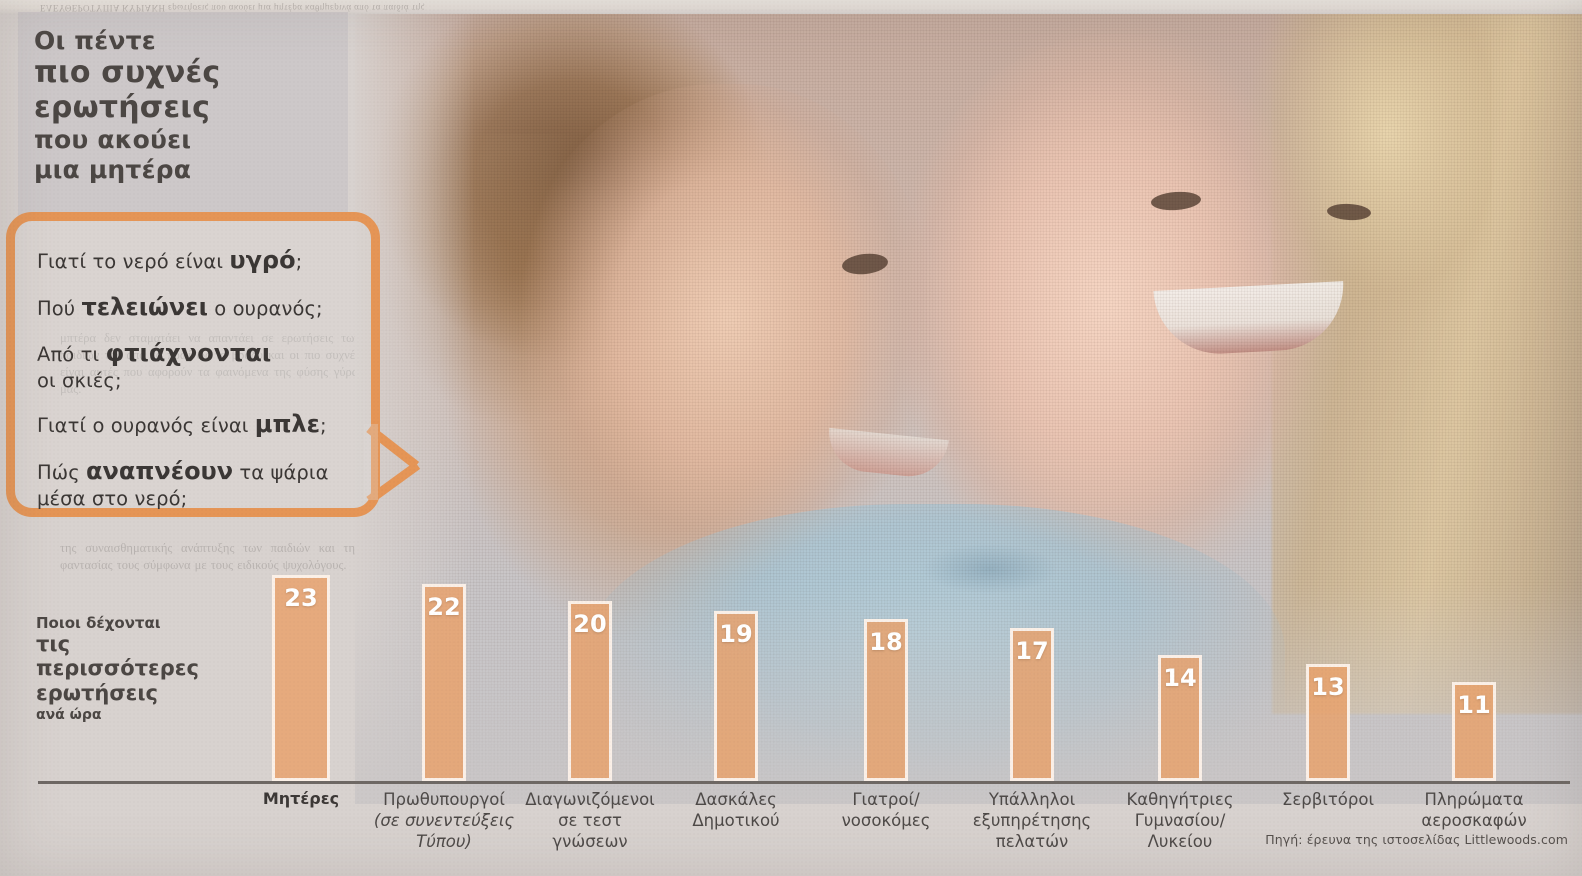  I want to click on x-axis-label: Γιατροί/νοσοκόμες, so click(886, 810).